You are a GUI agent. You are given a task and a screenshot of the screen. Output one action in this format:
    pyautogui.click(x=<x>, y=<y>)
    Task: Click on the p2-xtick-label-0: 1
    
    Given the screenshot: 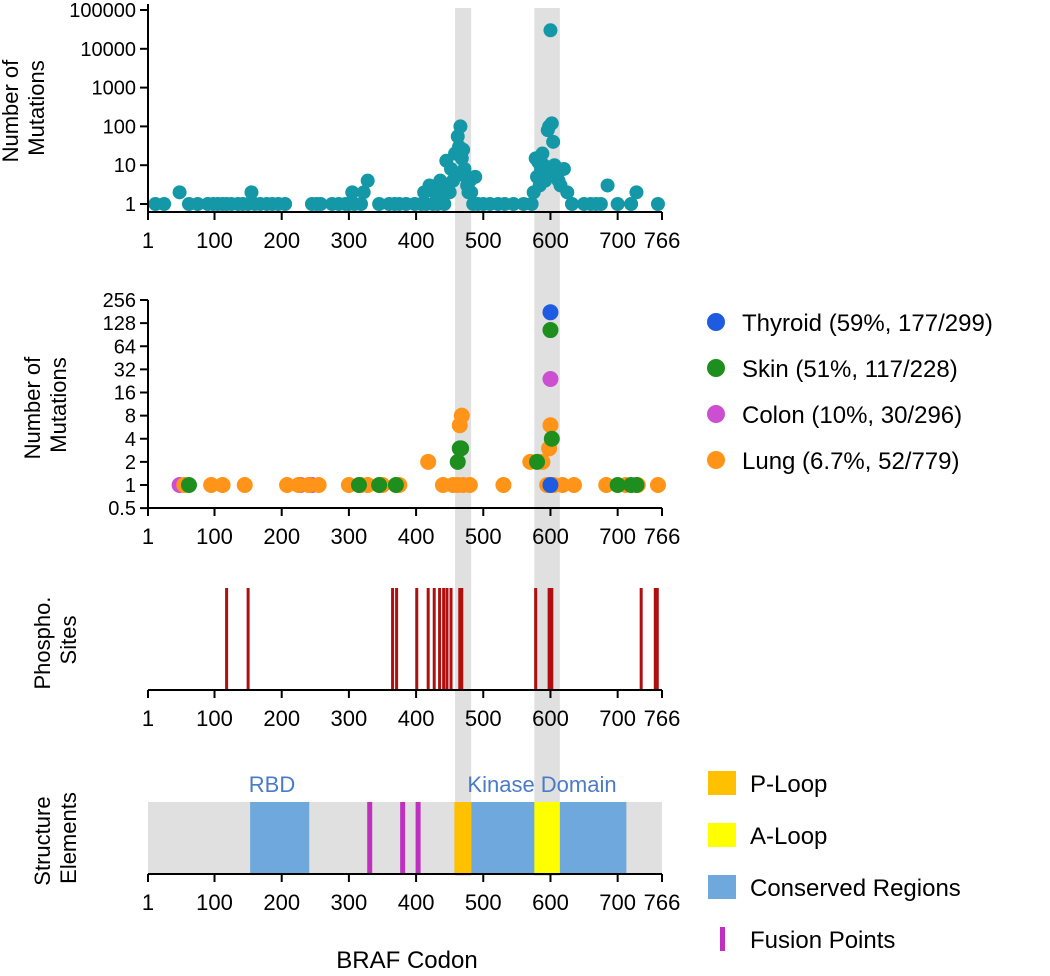 What is the action you would take?
    pyautogui.click(x=148, y=536)
    